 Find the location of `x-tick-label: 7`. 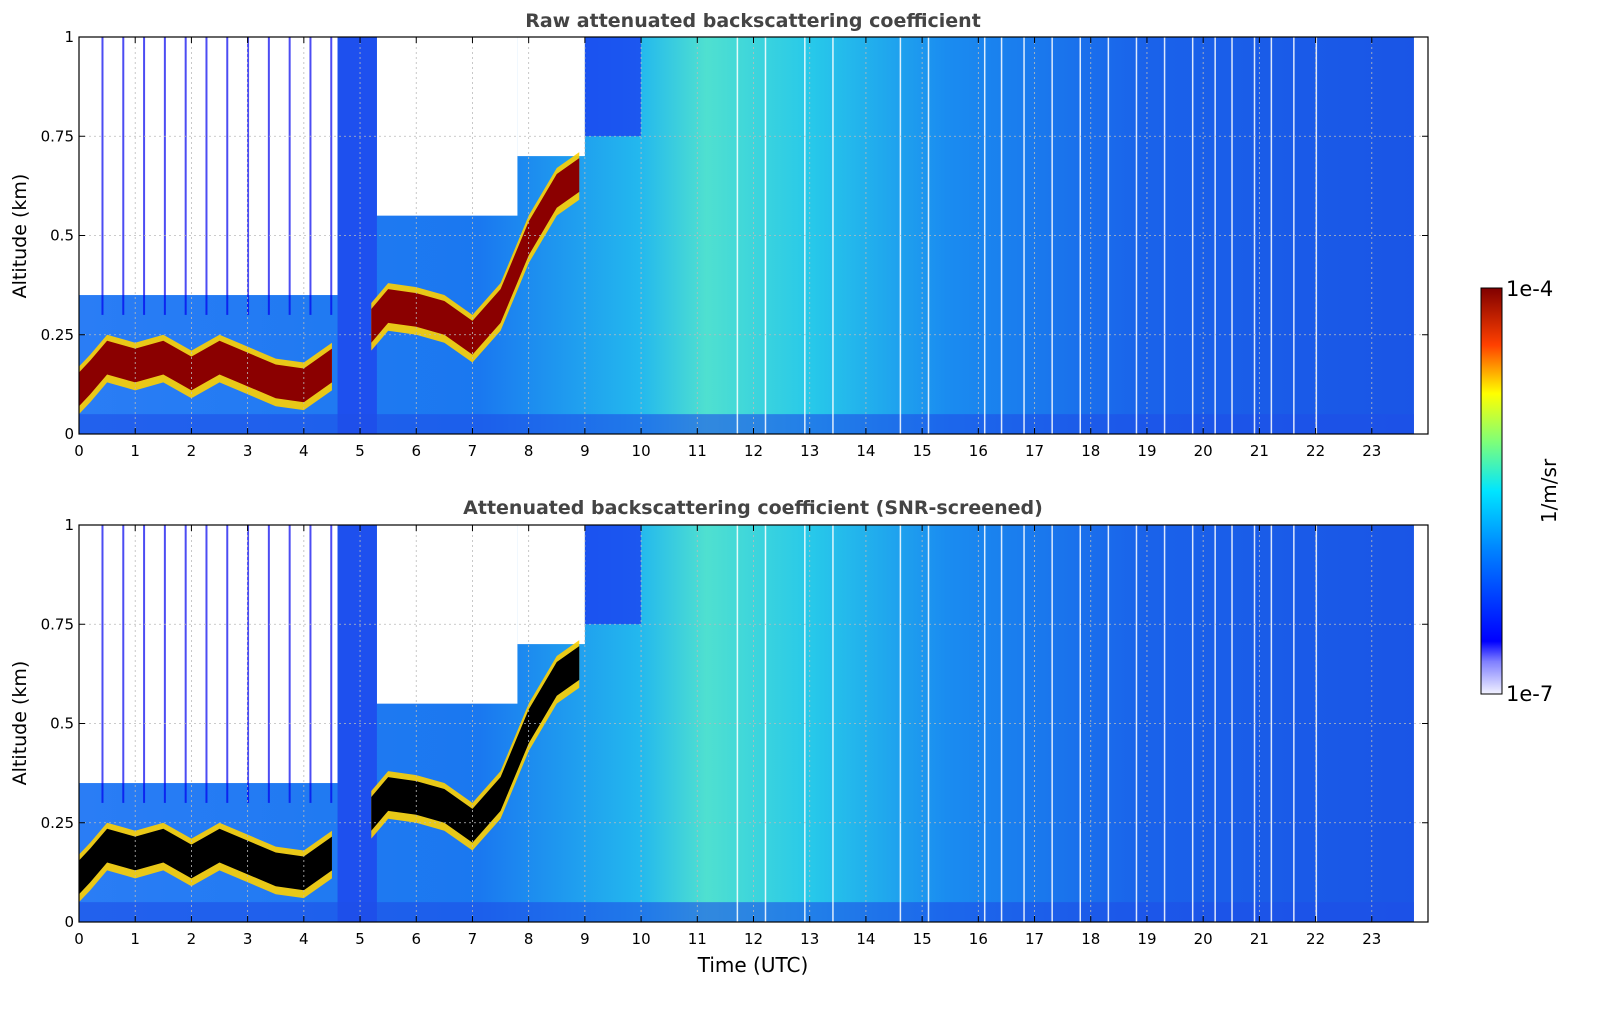

x-tick-label: 7 is located at coordinates (473, 939).